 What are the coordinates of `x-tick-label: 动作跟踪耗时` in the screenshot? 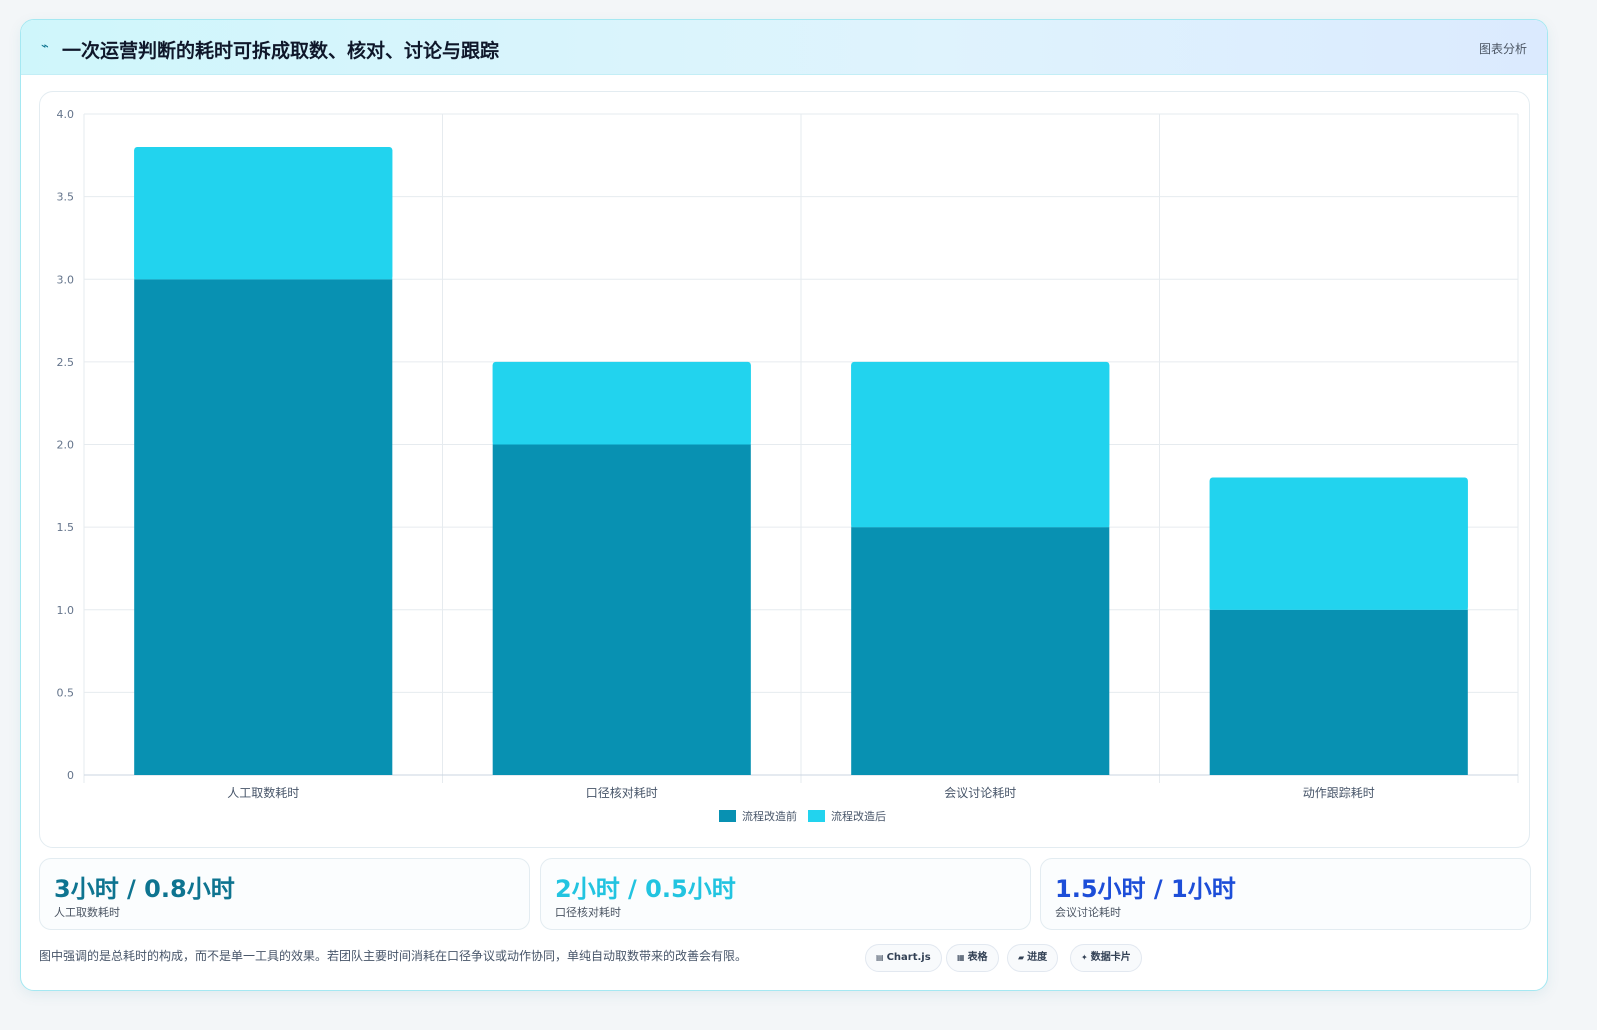 It's located at (1339, 793).